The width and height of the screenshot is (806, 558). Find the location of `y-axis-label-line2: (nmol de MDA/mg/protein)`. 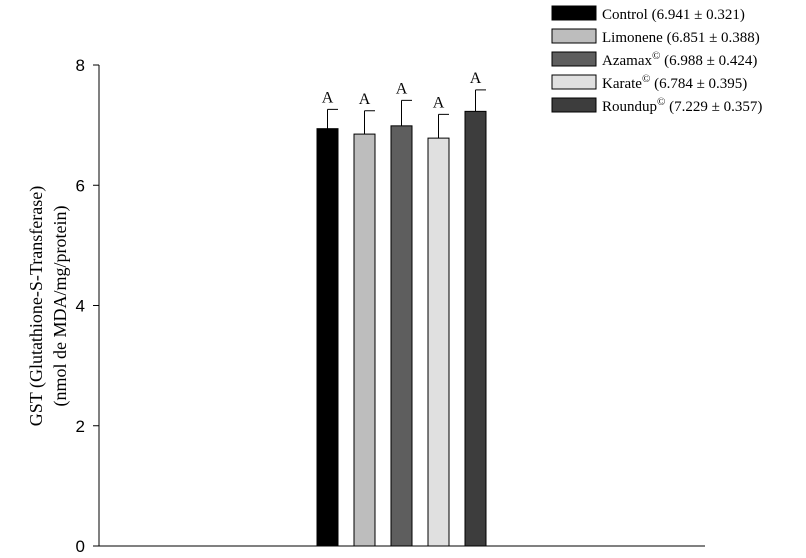

y-axis-label-line2: (nmol de MDA/mg/protein) is located at coordinates (60, 306).